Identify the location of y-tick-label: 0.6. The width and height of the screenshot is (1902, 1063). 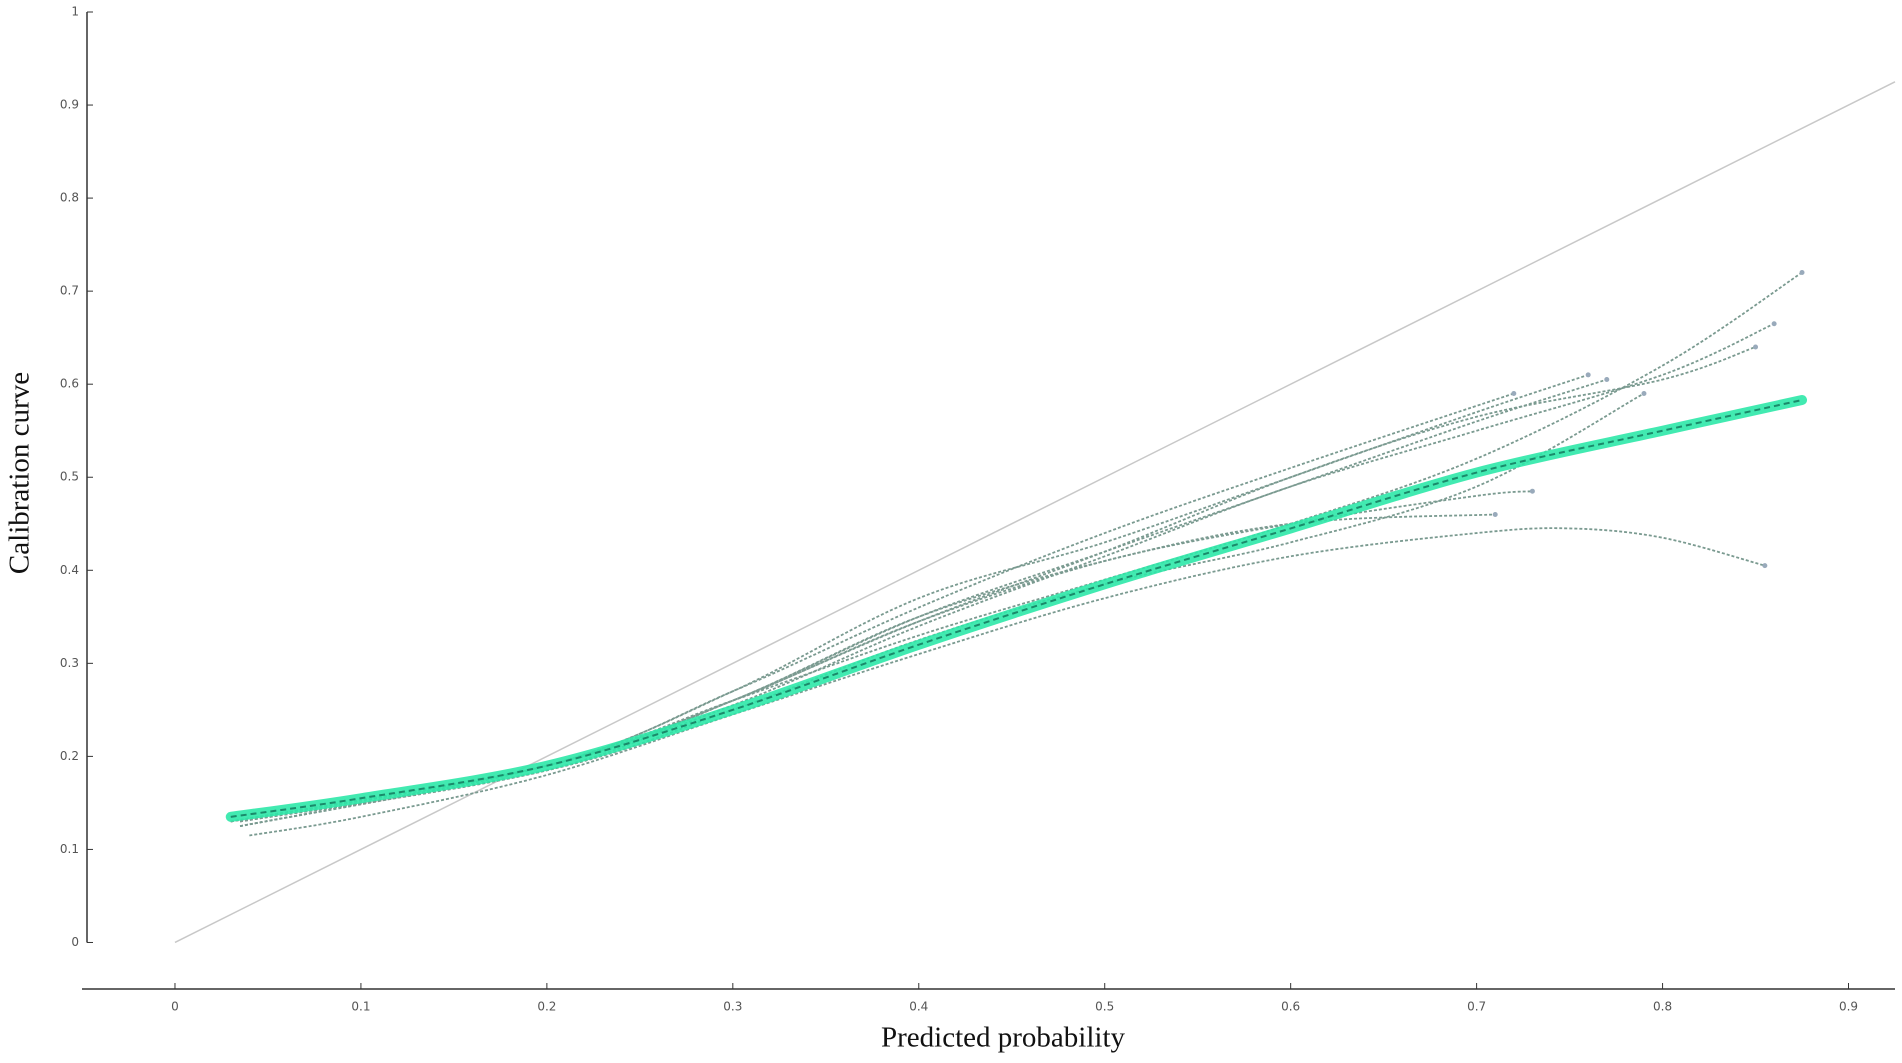
(69, 384).